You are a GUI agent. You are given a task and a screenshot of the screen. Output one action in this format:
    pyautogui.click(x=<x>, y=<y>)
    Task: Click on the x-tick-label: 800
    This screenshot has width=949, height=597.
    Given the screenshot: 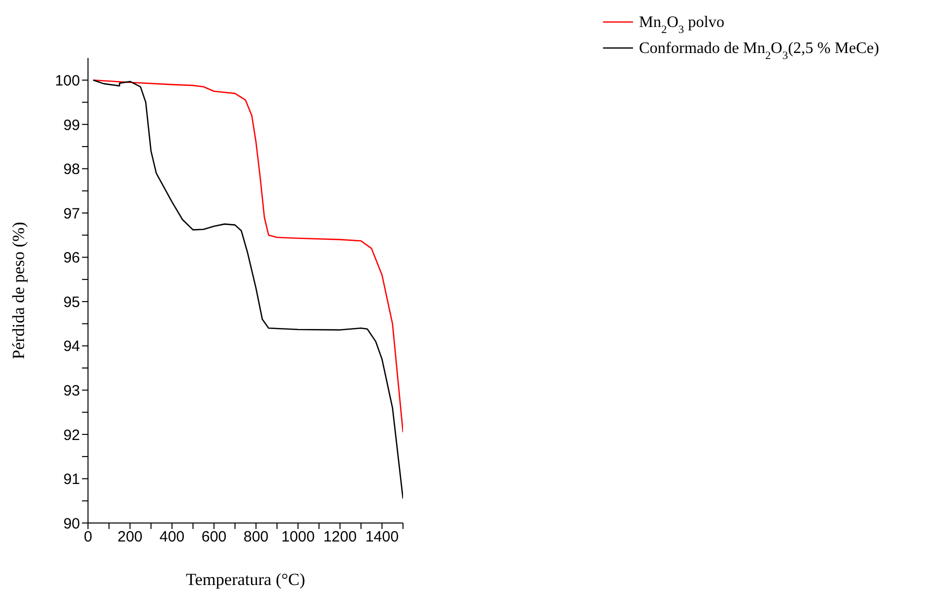 What is the action you would take?
    pyautogui.click(x=256, y=537)
    